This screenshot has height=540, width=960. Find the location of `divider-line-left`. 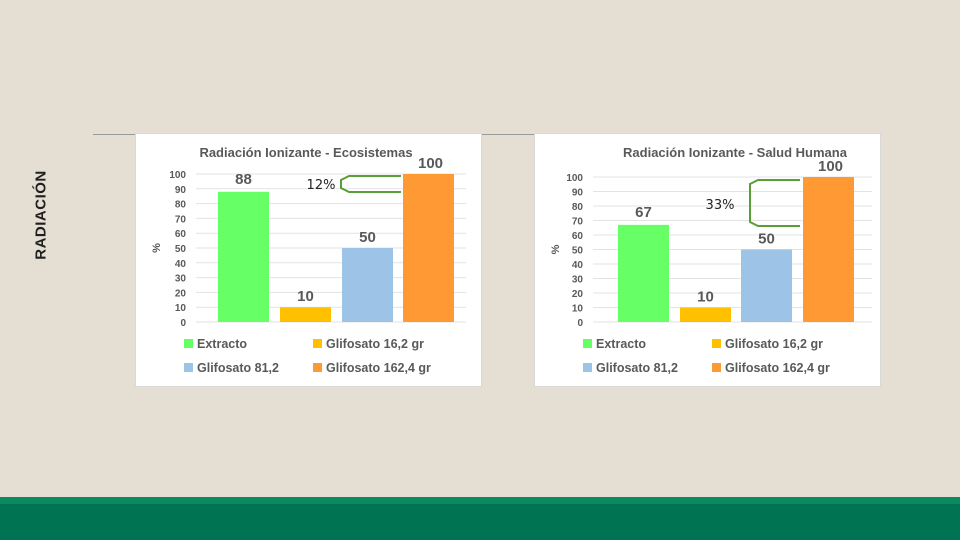

divider-line-left is located at coordinates (114, 134).